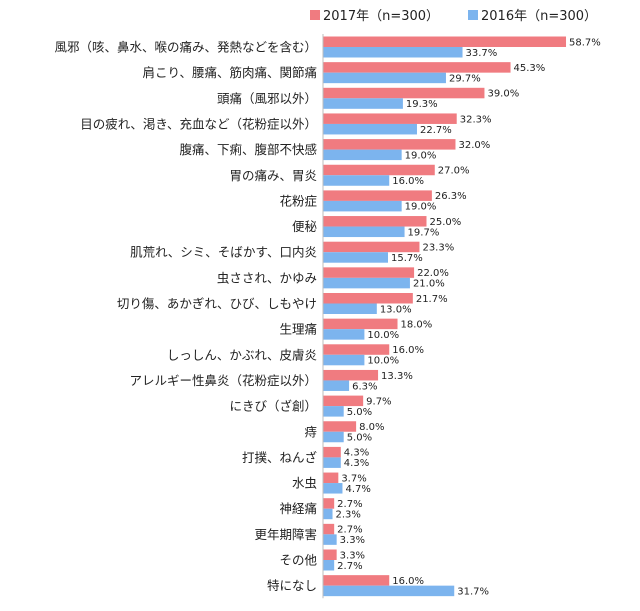  I want to click on category-label: 頭痛（風邪以外）, so click(267, 98).